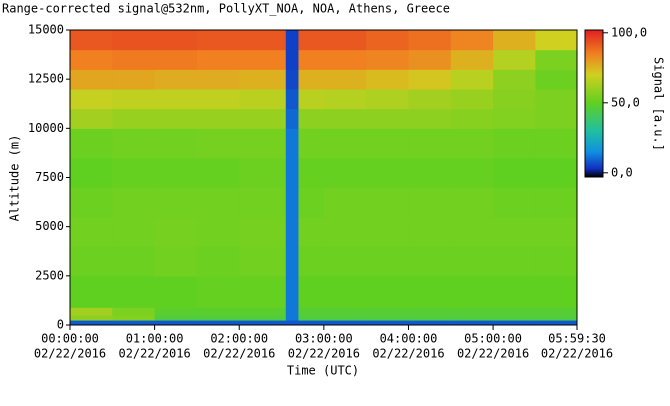 The height and width of the screenshot is (406, 670). What do you see at coordinates (324, 339) in the screenshot?
I see `x-tick-label: 03:00:00` at bounding box center [324, 339].